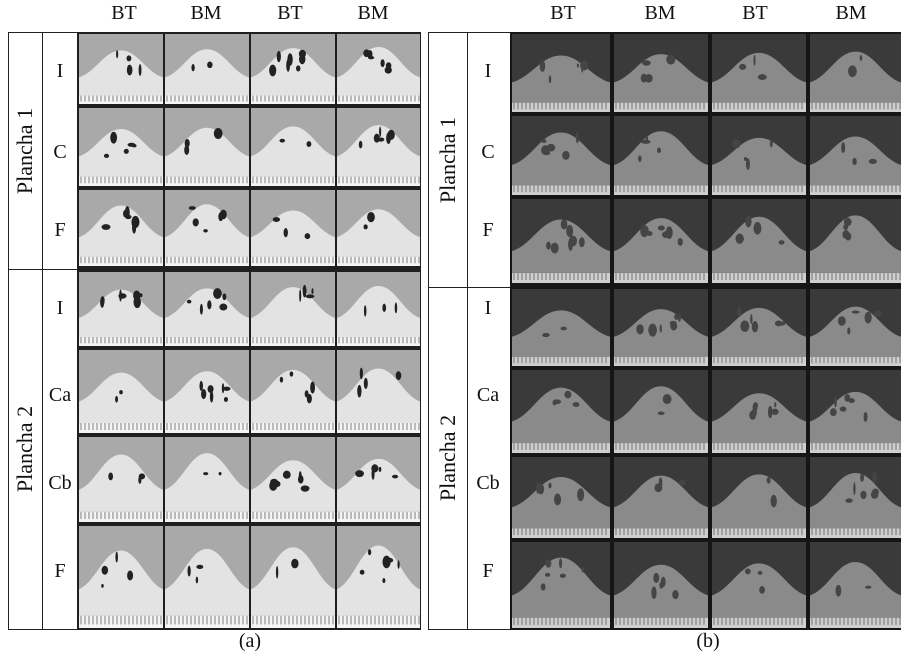  What do you see at coordinates (563, 13) in the screenshot?
I see `panel-b-col-header-1: BT` at bounding box center [563, 13].